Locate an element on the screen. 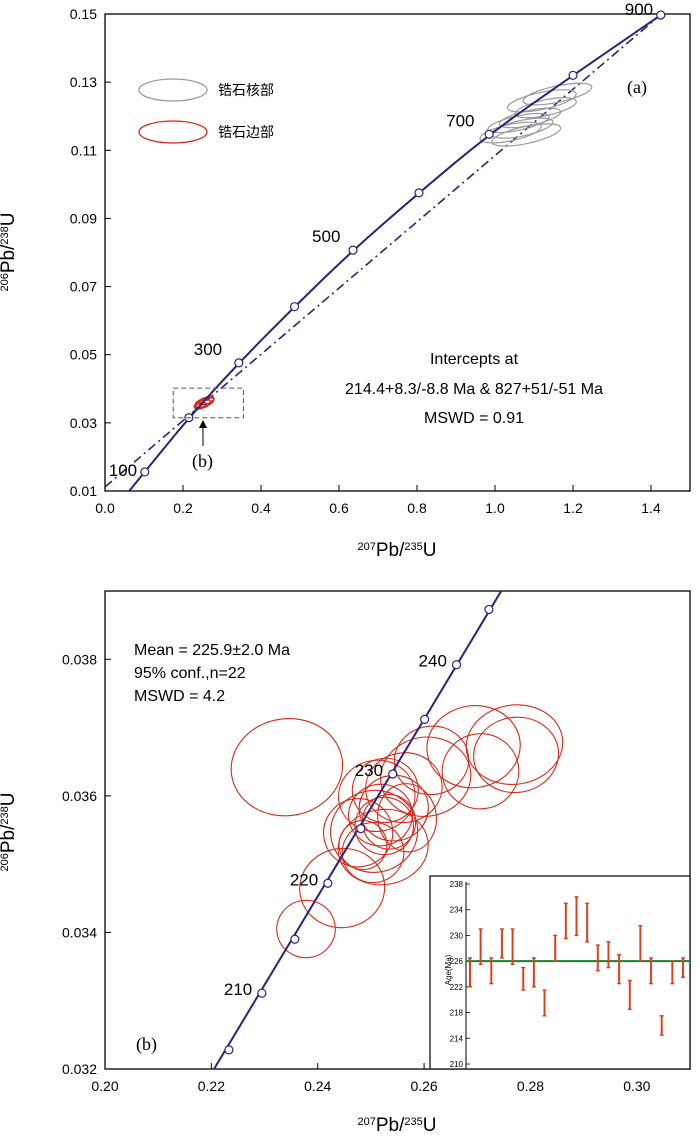  concordia-age-label: 700 is located at coordinates (460, 120).